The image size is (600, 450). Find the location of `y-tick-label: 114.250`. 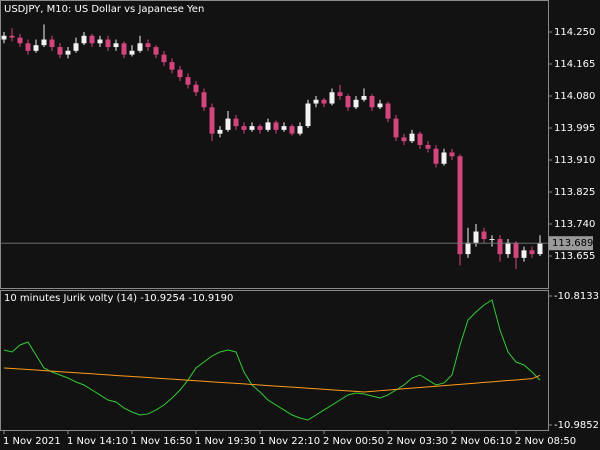

y-tick-label: 114.250 is located at coordinates (574, 32).